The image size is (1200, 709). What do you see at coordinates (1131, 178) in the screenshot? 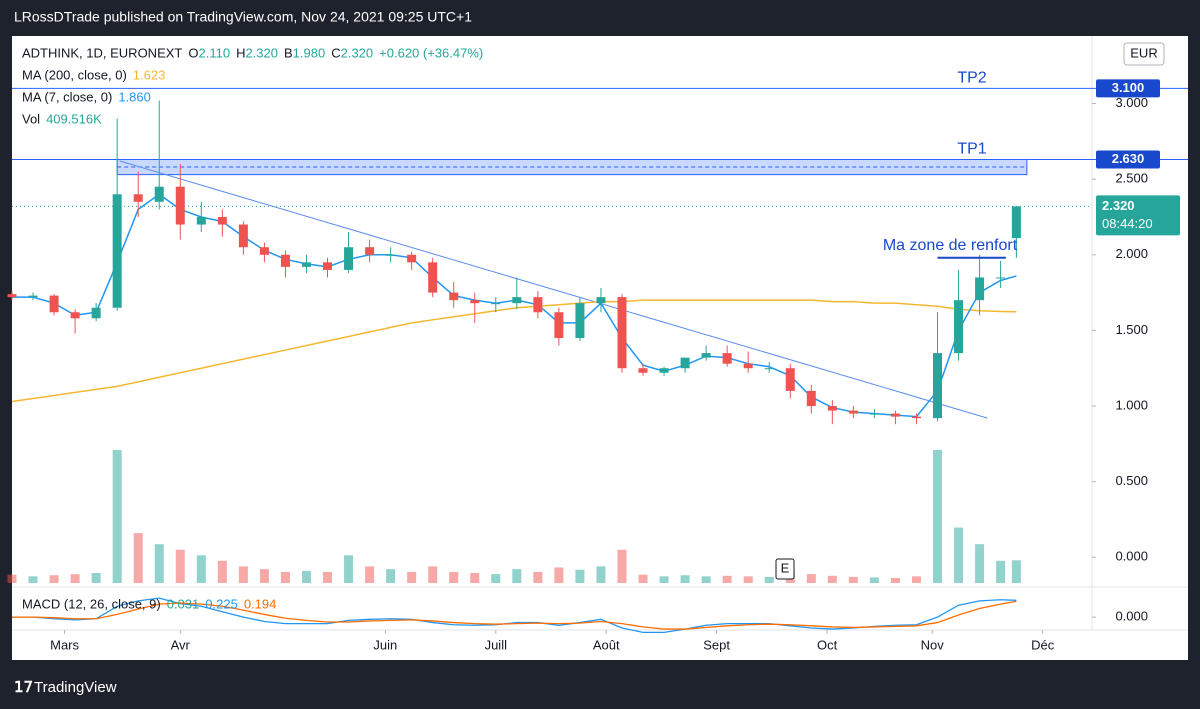
I see `y-tick-label: 2.500` at bounding box center [1131, 178].